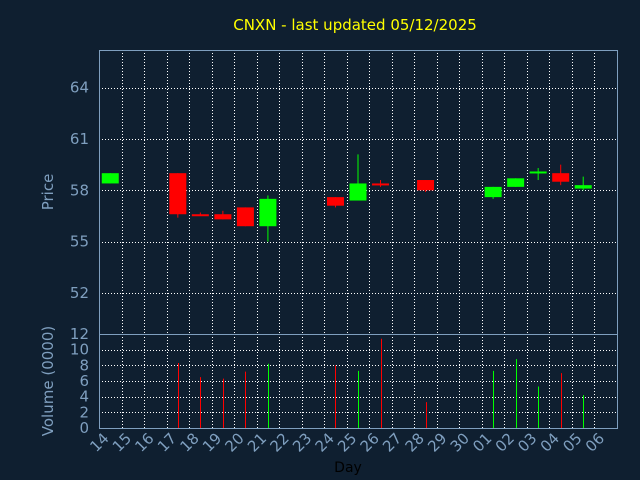 The height and width of the screenshot is (480, 640). I want to click on price-tick-label: 52, so click(79, 293).